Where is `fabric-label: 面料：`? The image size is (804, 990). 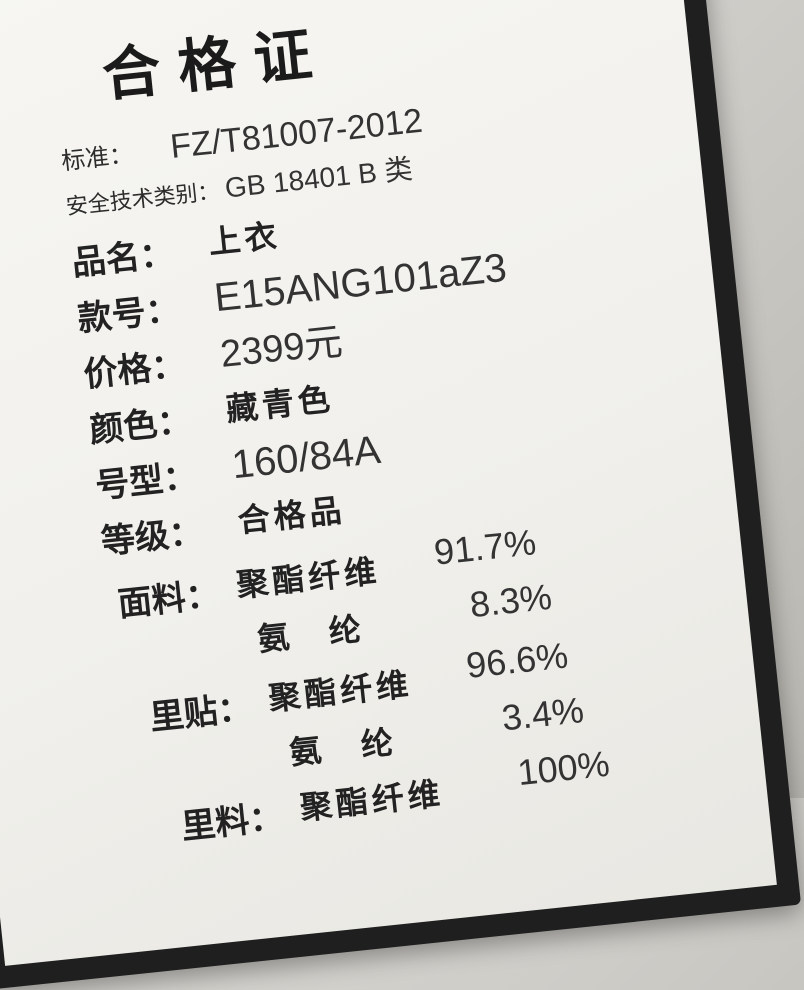
fabric-label: 面料： is located at coordinates (168, 599).